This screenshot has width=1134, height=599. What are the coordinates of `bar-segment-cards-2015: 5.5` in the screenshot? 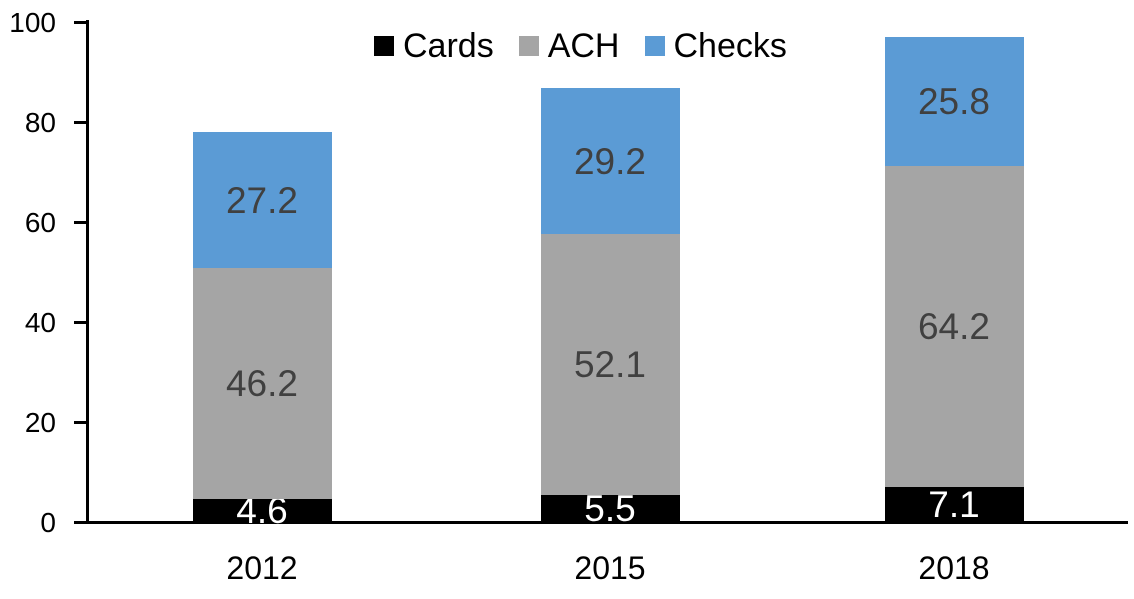 It's located at (610, 508).